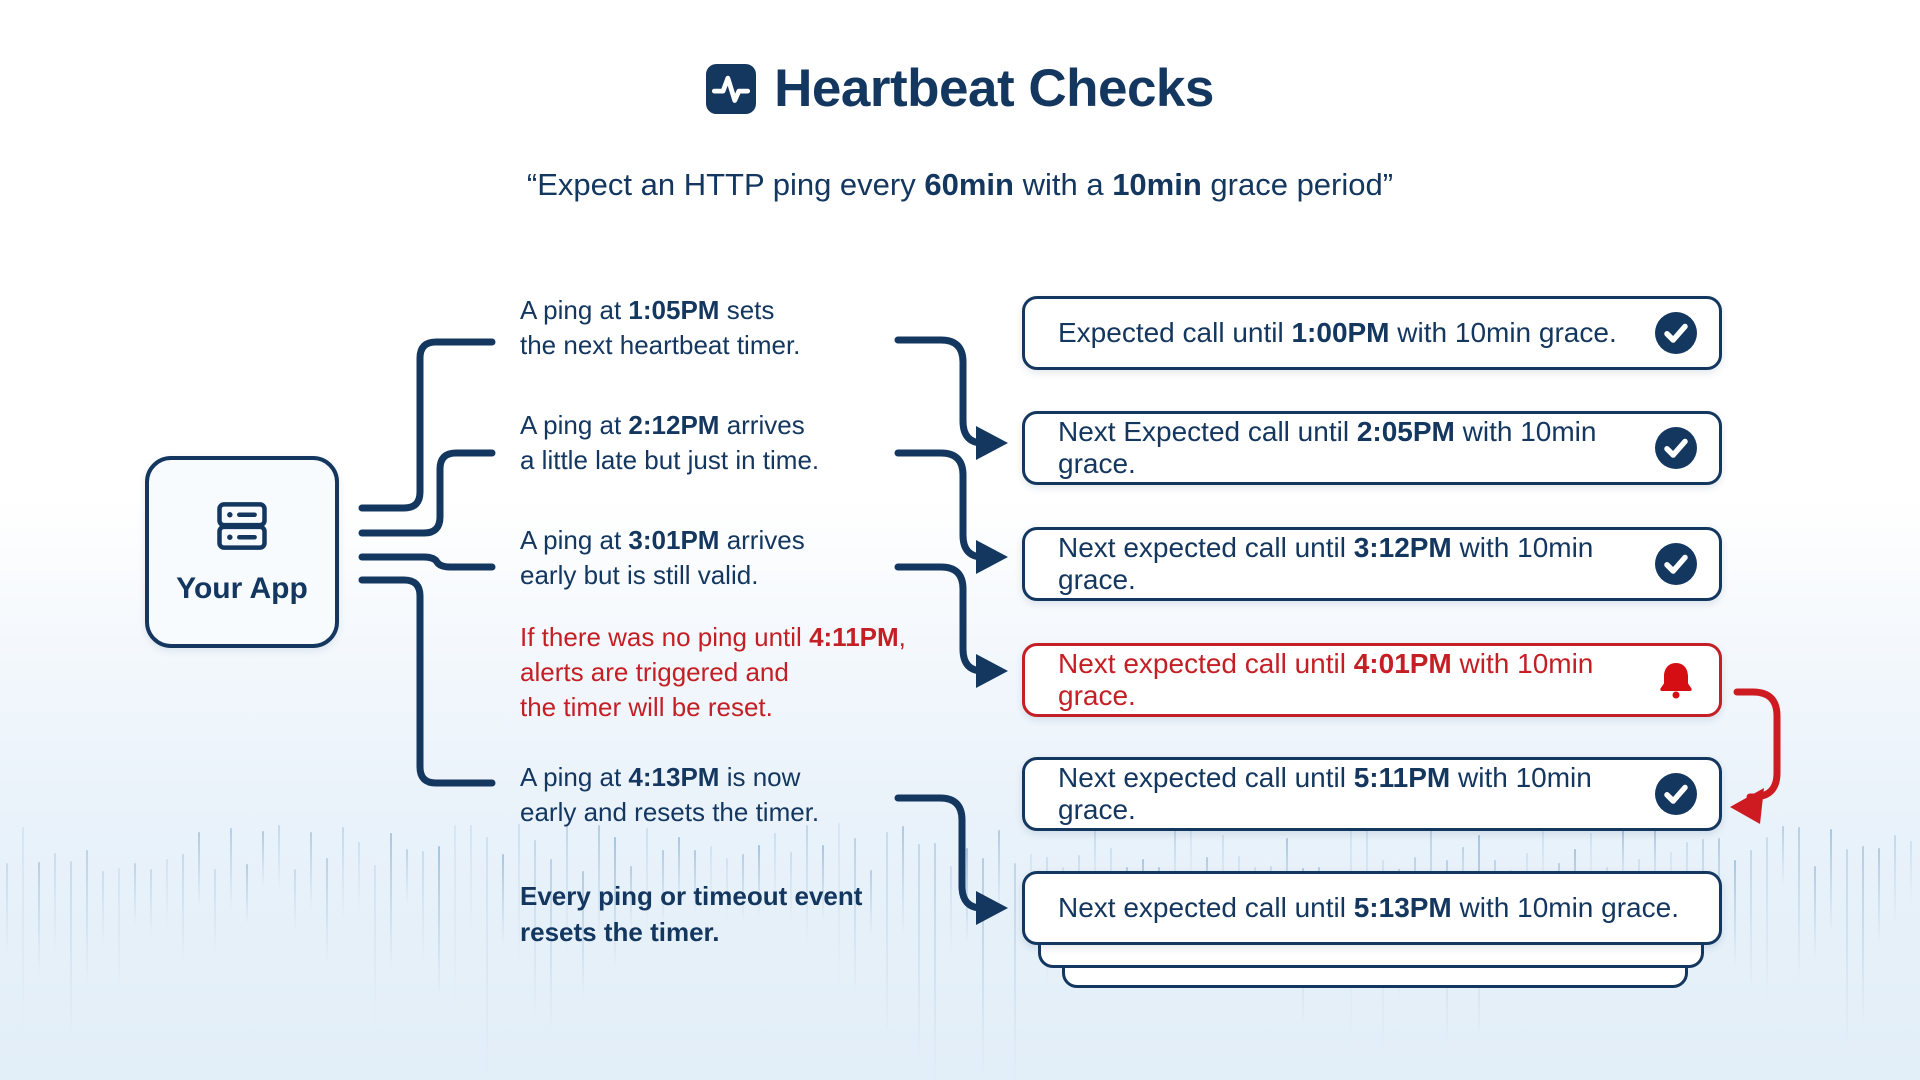 This screenshot has width=1920, height=1080. I want to click on connector-ping1-to-box2, so click(942, 391).